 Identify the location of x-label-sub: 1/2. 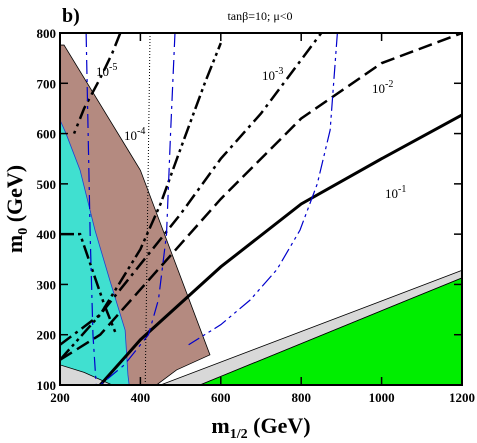
(239, 434).